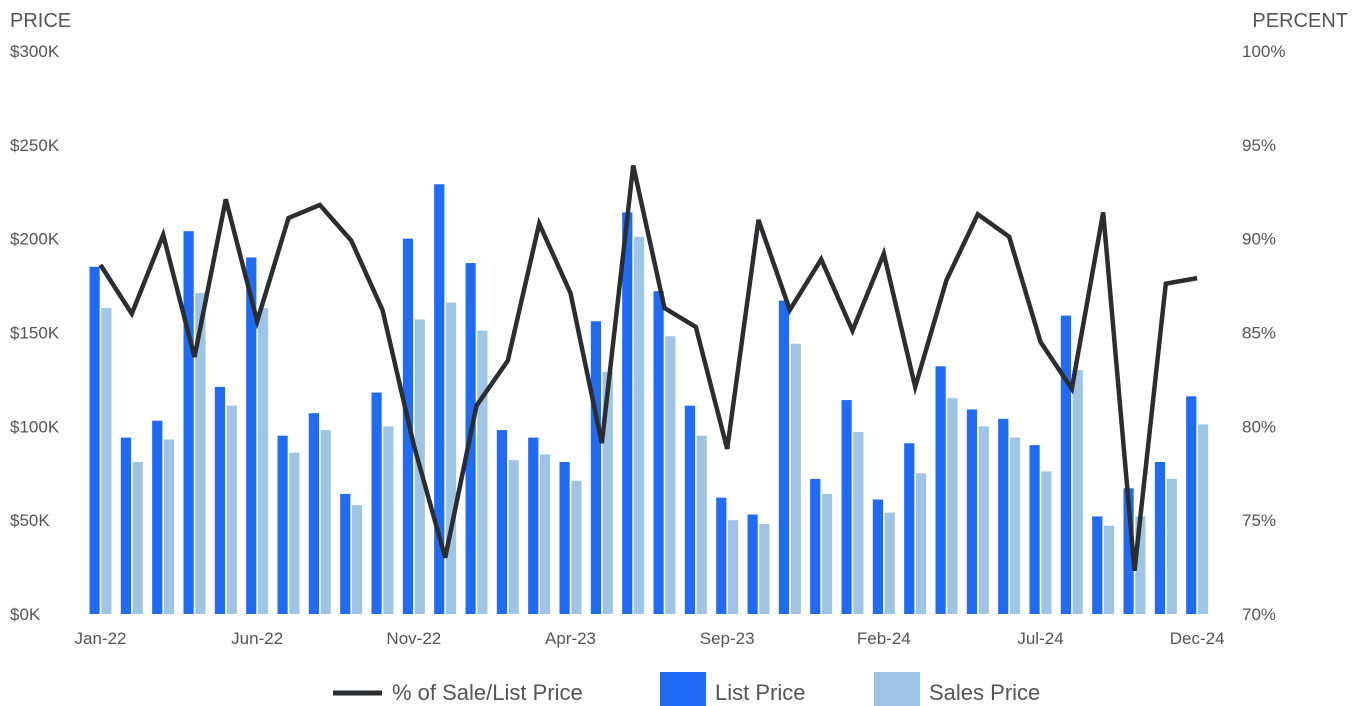 This screenshot has width=1364, height=706. What do you see at coordinates (1259, 520) in the screenshot?
I see `right-tick-label: 75%` at bounding box center [1259, 520].